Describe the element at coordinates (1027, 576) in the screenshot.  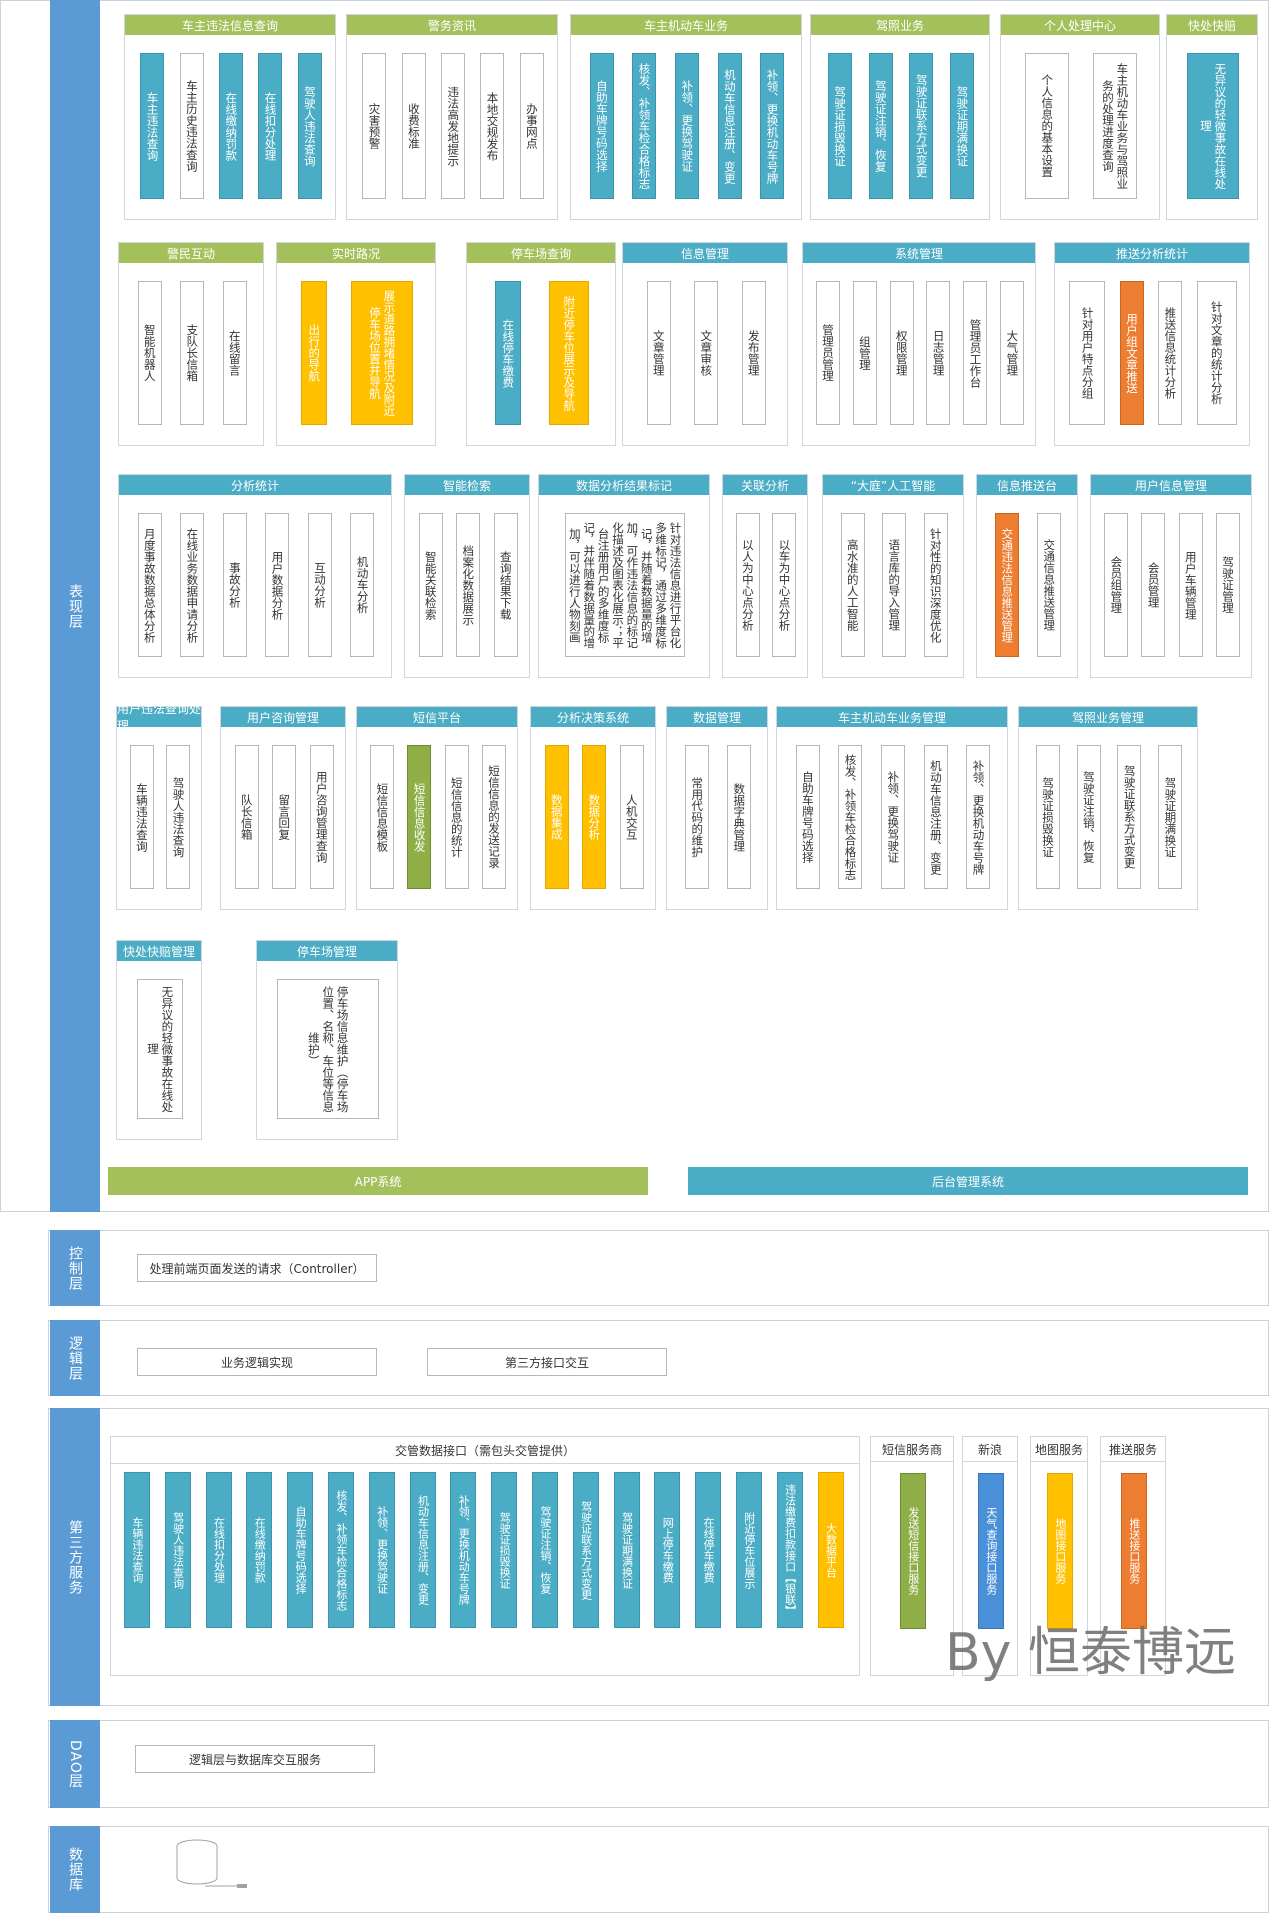
I see `module-group: 信息推送台交通违法信息推送管理 交通信息推送管理` at that location.